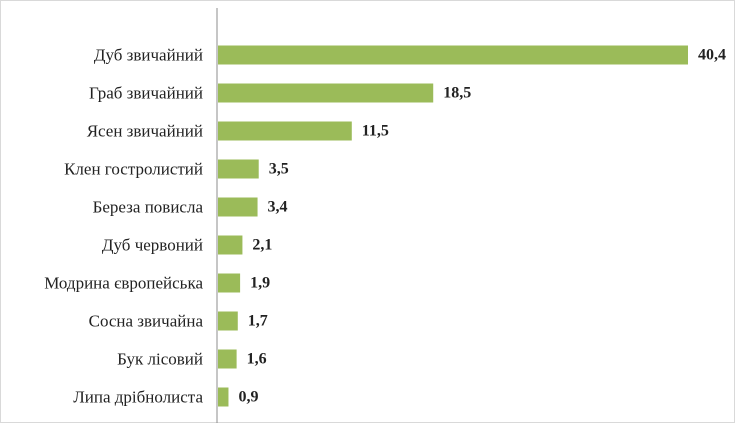 The width and height of the screenshot is (735, 423). What do you see at coordinates (375, 131) in the screenshot?
I see `value-label-2: 11,5` at bounding box center [375, 131].